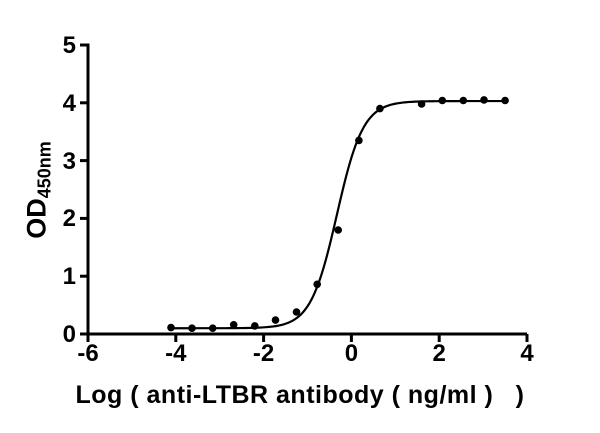 The width and height of the screenshot is (600, 433). What do you see at coordinates (69, 161) in the screenshot?
I see `y-tick-label-3: 3` at bounding box center [69, 161].